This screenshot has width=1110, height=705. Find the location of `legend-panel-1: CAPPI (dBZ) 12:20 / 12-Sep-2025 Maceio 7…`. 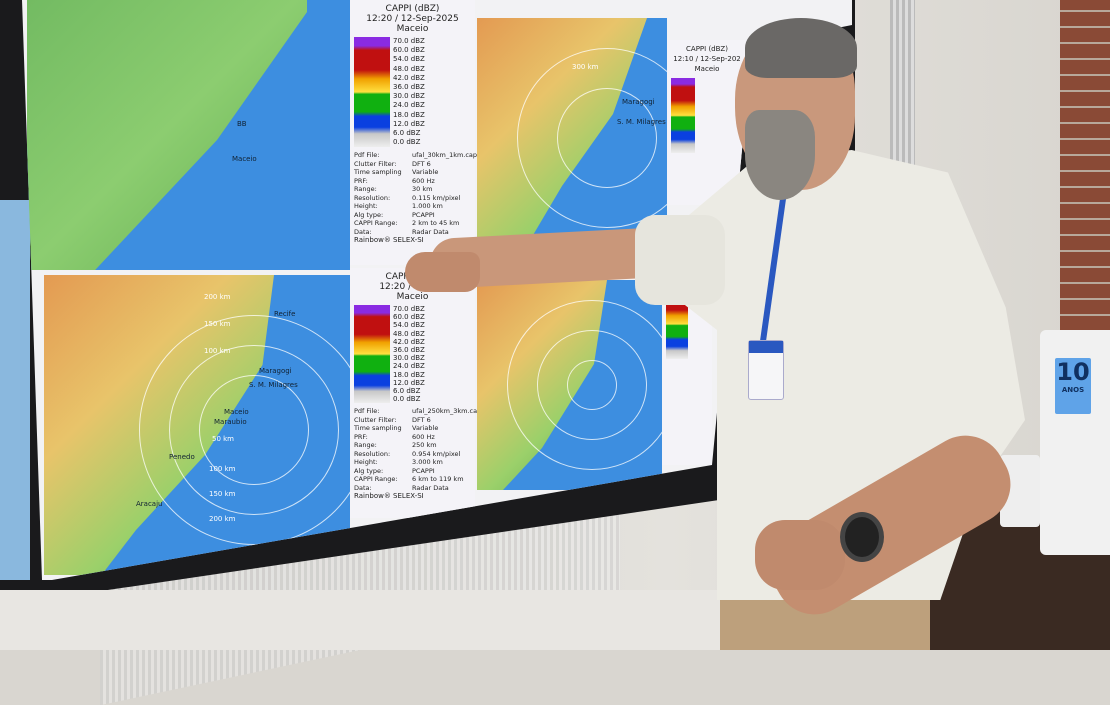

legend-panel-1: CAPPI (dBZ) 12:20 / 12-Sep-2025 Maceio 7… is located at coordinates (416, 132).